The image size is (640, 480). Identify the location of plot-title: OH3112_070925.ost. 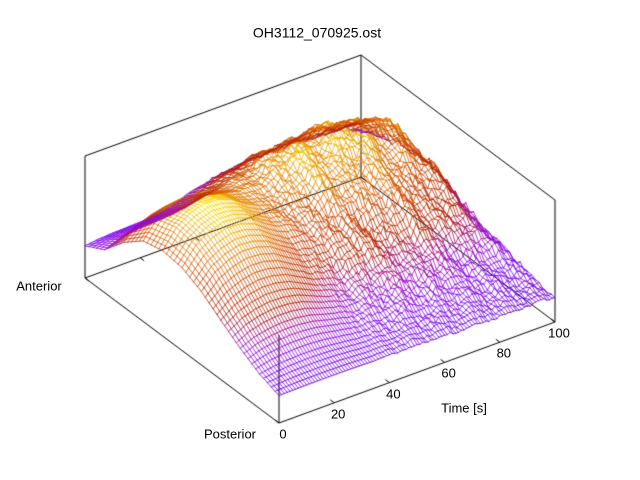
(317, 32).